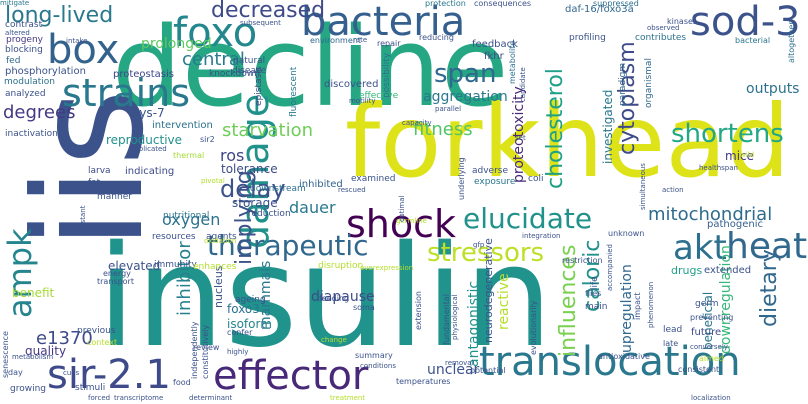 The width and height of the screenshot is (808, 404). What do you see at coordinates (25, 94) in the screenshot?
I see `word-analyzed: analyzed` at bounding box center [25, 94].